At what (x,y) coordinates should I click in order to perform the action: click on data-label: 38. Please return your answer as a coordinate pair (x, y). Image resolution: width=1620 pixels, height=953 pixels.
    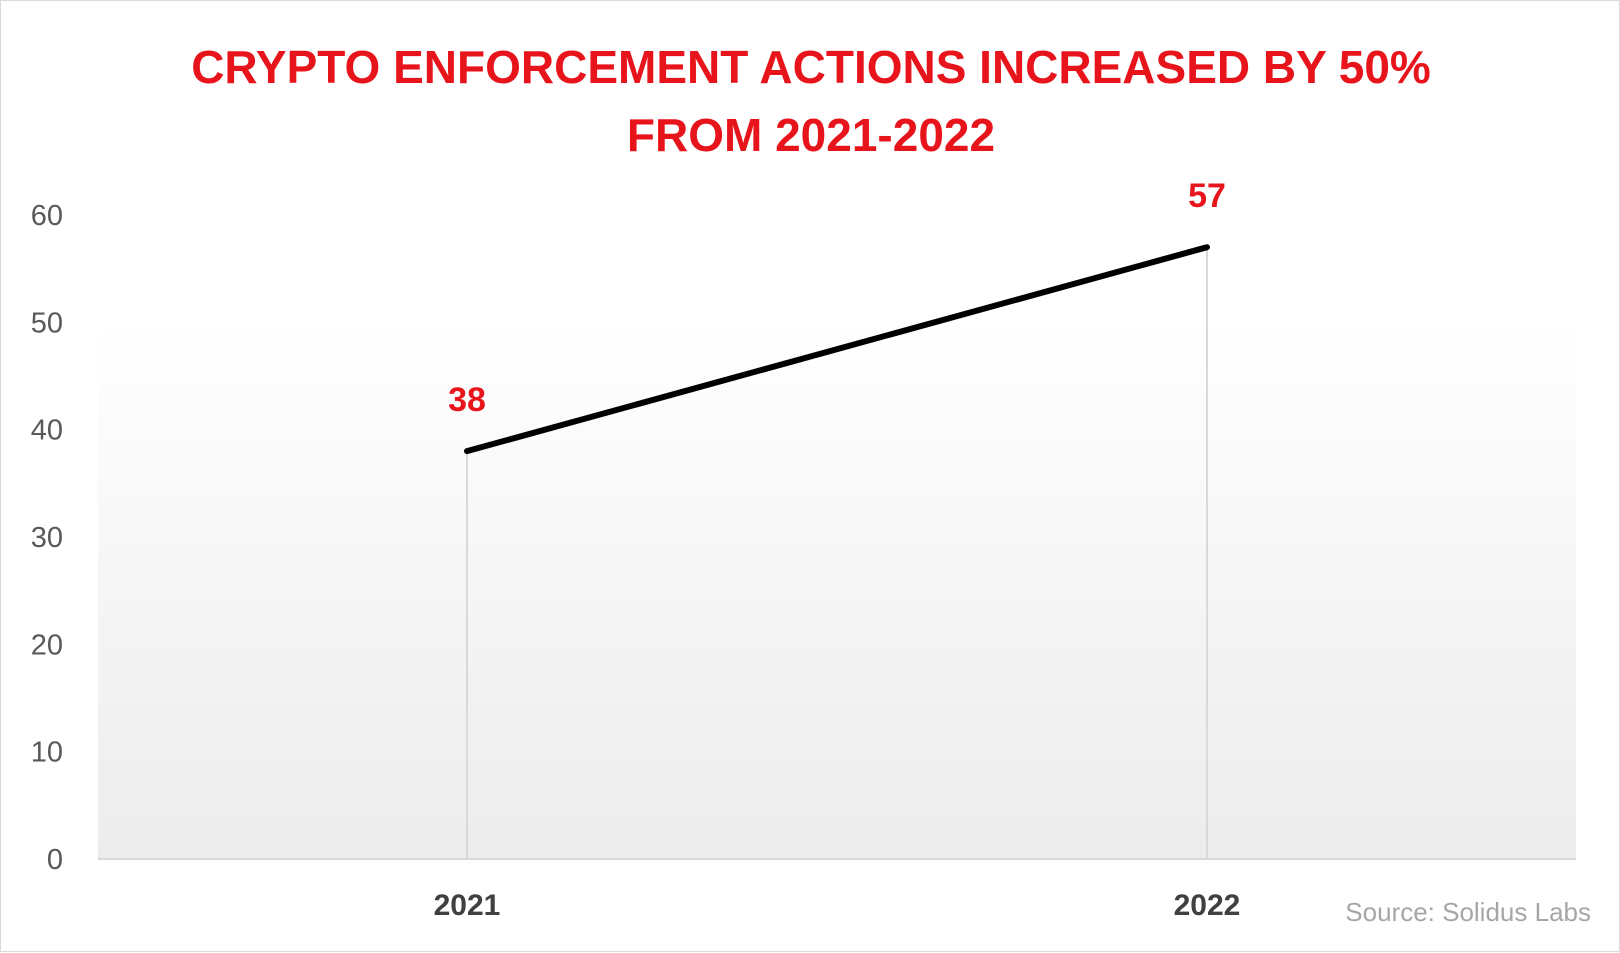
    Looking at the image, I should click on (467, 400).